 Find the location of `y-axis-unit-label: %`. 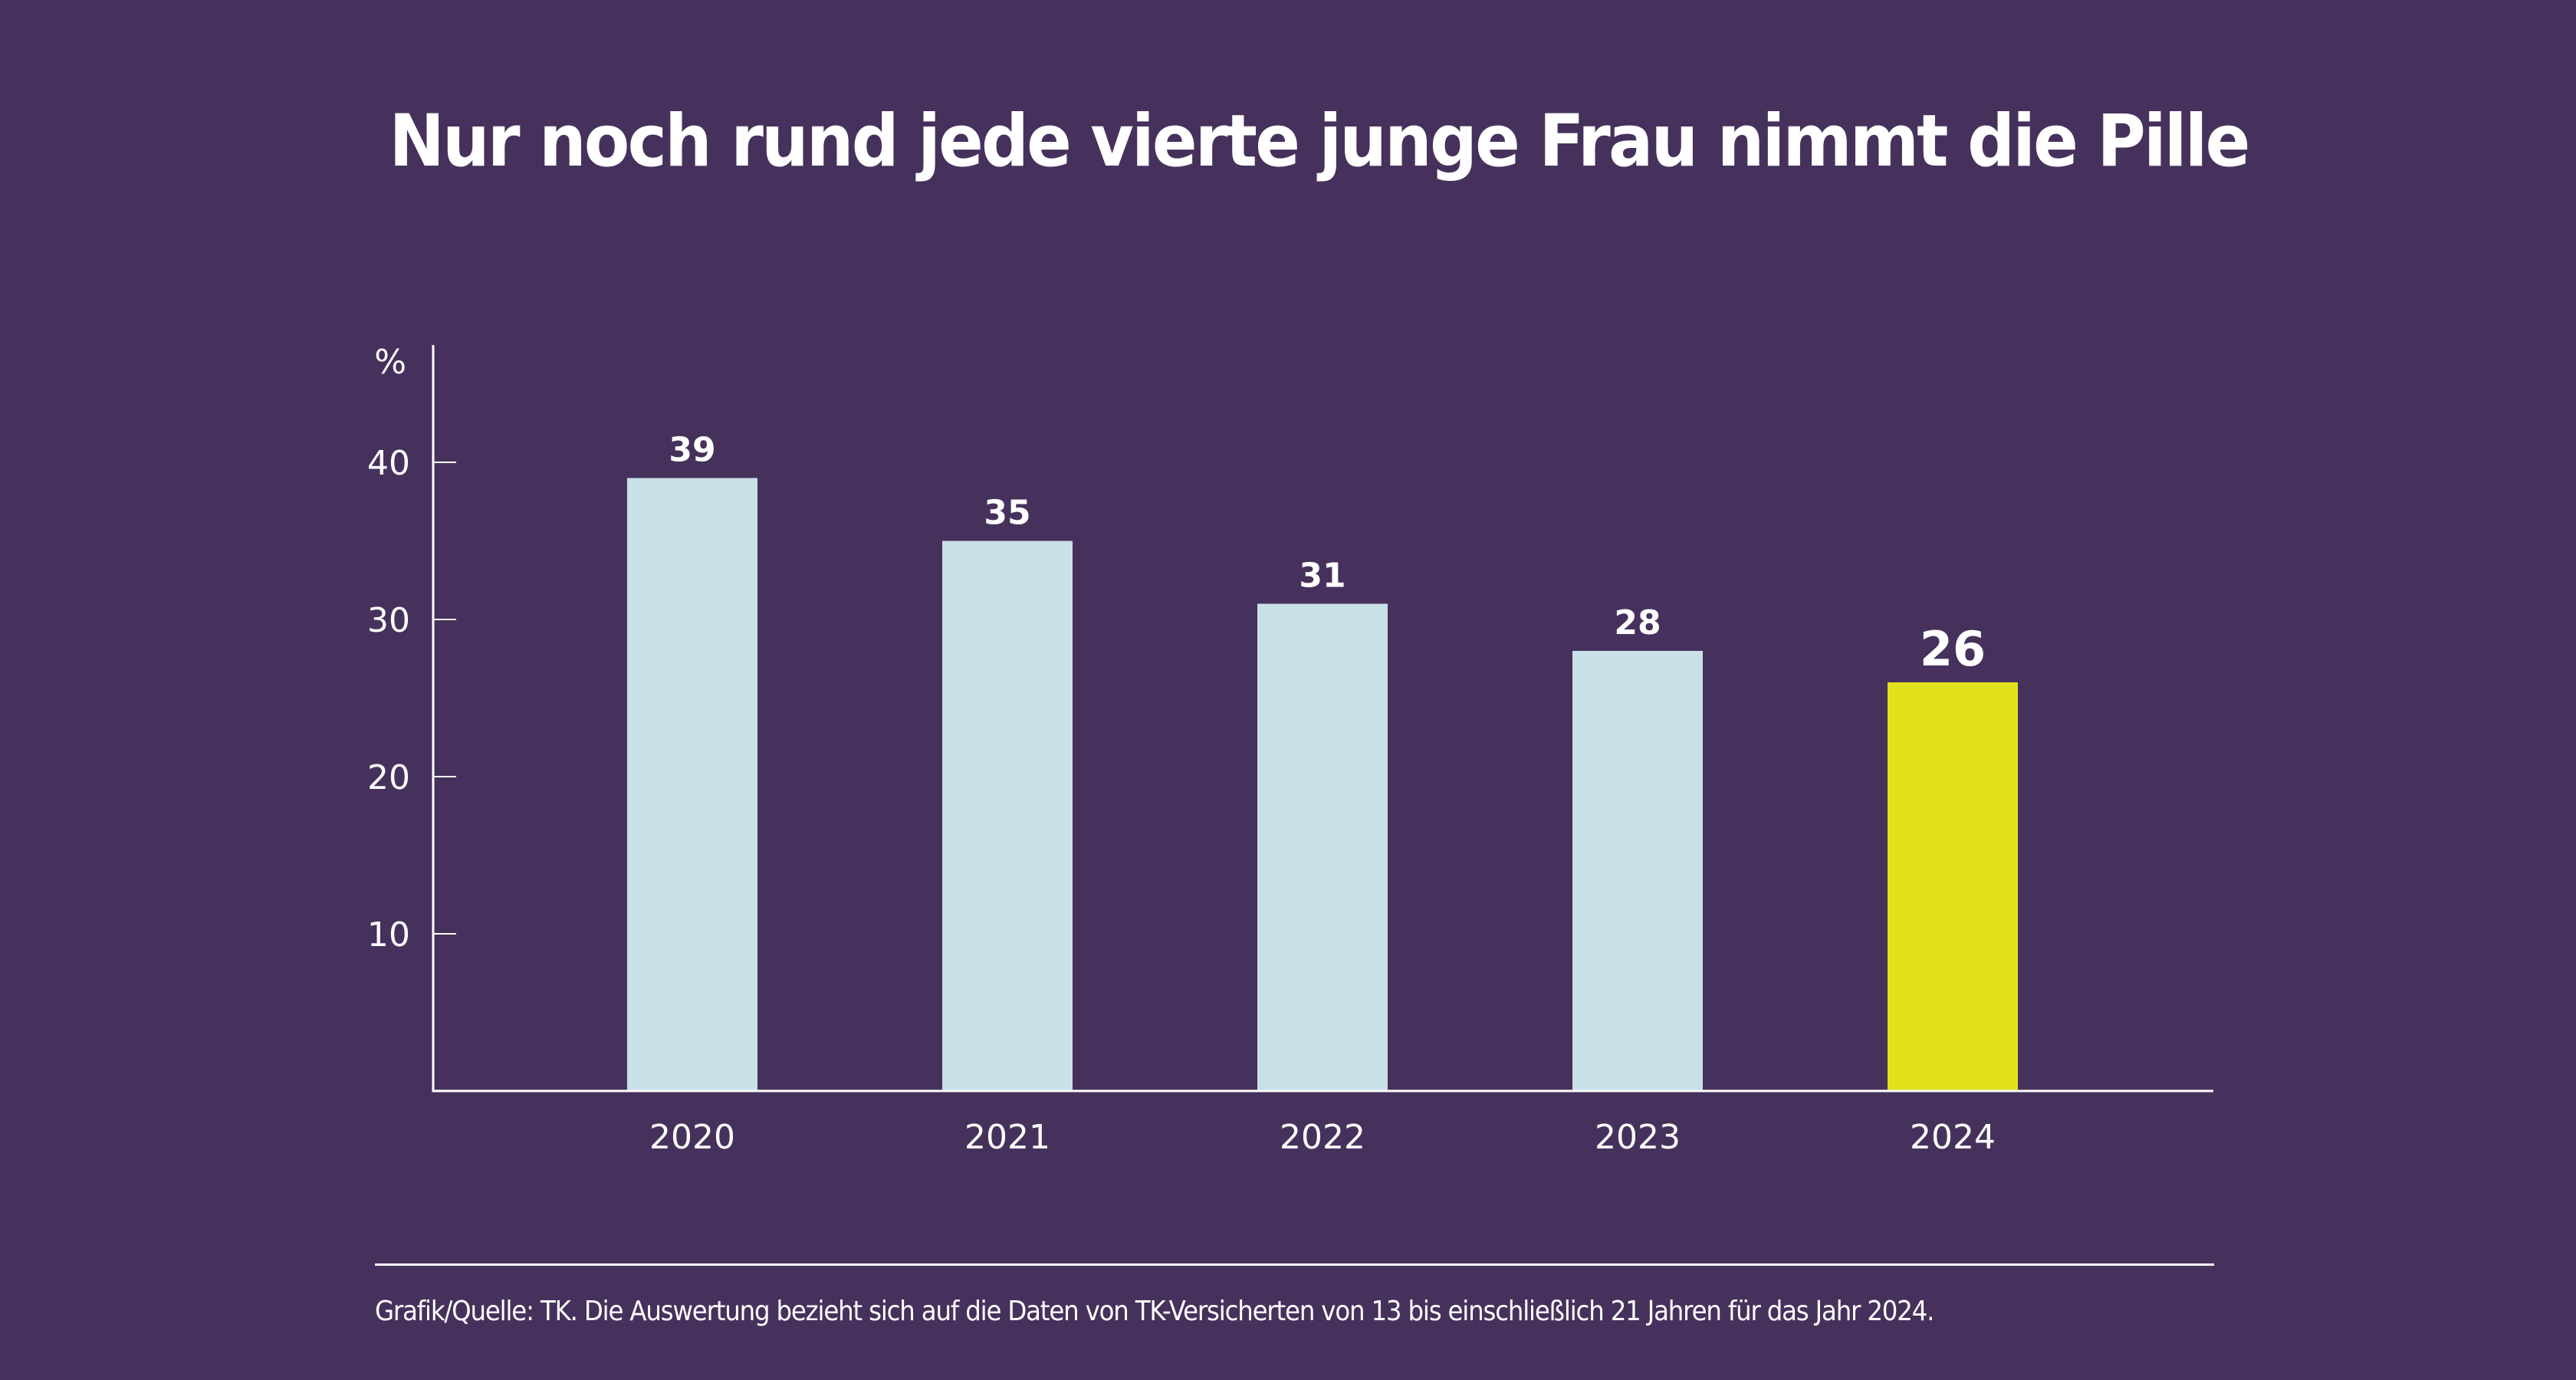

y-axis-unit-label: % is located at coordinates (390, 363).